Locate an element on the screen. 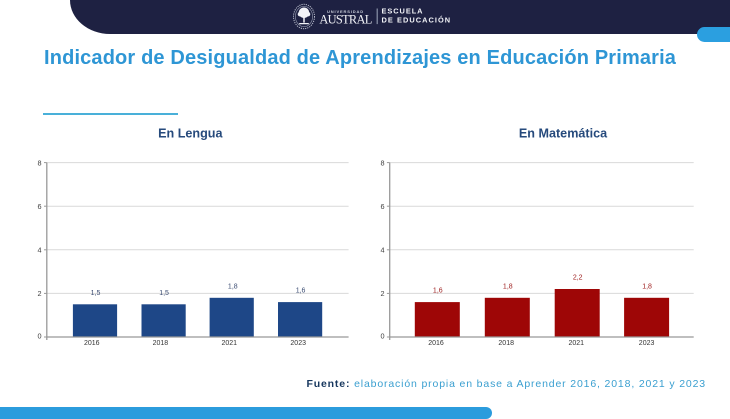 The width and height of the screenshot is (730, 419). svg-text: AUSTRAL is located at coordinates (345, 20).